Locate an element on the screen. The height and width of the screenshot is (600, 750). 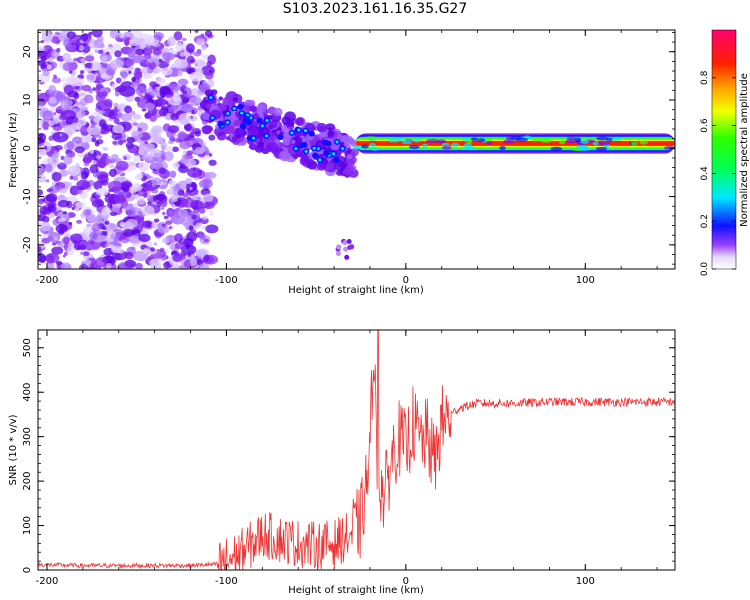
ytick-label: 0 is located at coordinates (27, 148).